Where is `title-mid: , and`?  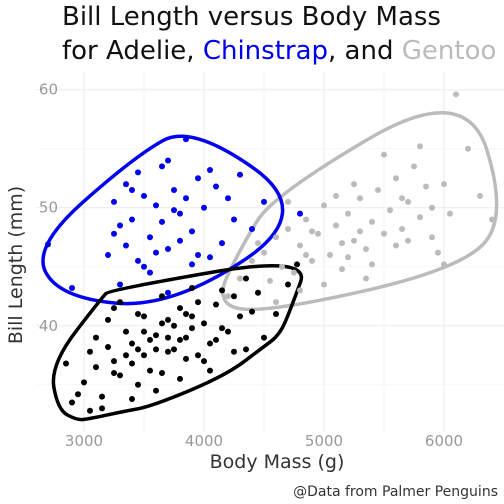
title-mid: , and is located at coordinates (365, 51).